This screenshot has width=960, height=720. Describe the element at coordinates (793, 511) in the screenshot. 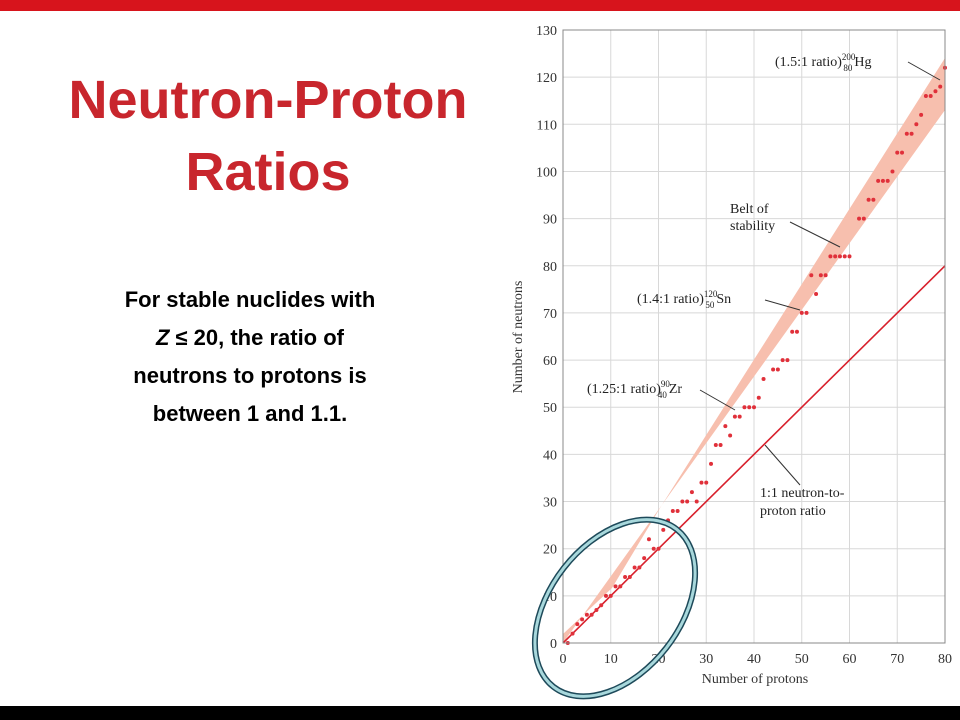

I see `line-label: proton ratio` at that location.